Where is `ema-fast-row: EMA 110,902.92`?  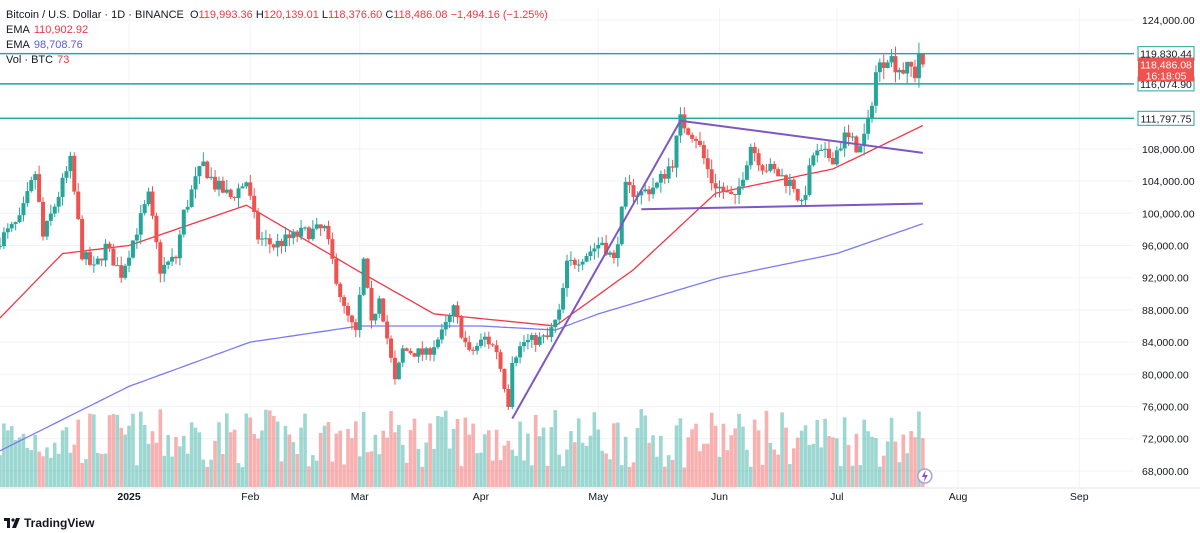 ema-fast-row: EMA 110,902.92 is located at coordinates (277, 30).